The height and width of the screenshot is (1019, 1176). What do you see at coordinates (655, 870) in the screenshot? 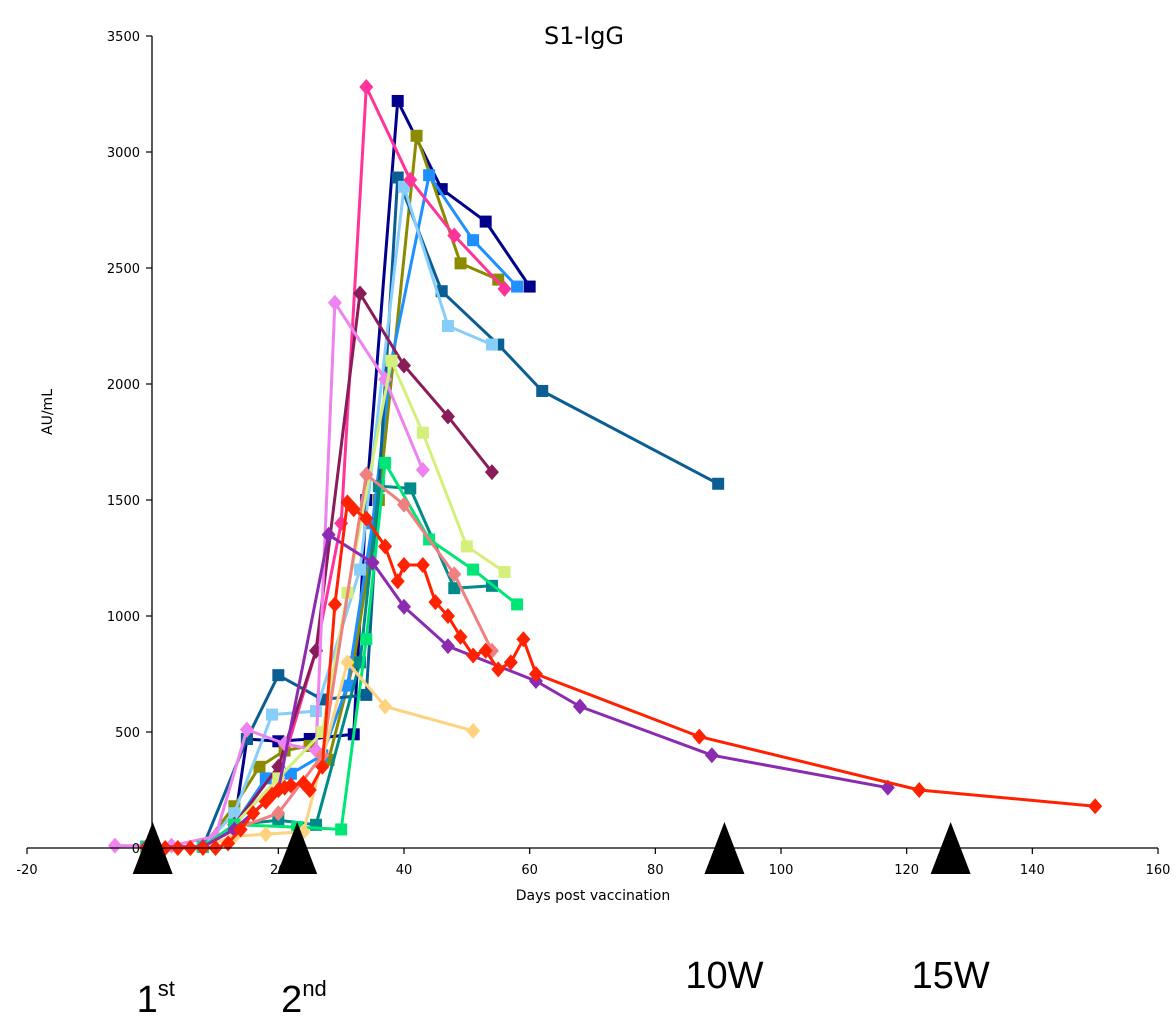
I see `x-tick-label: 80` at bounding box center [655, 870].